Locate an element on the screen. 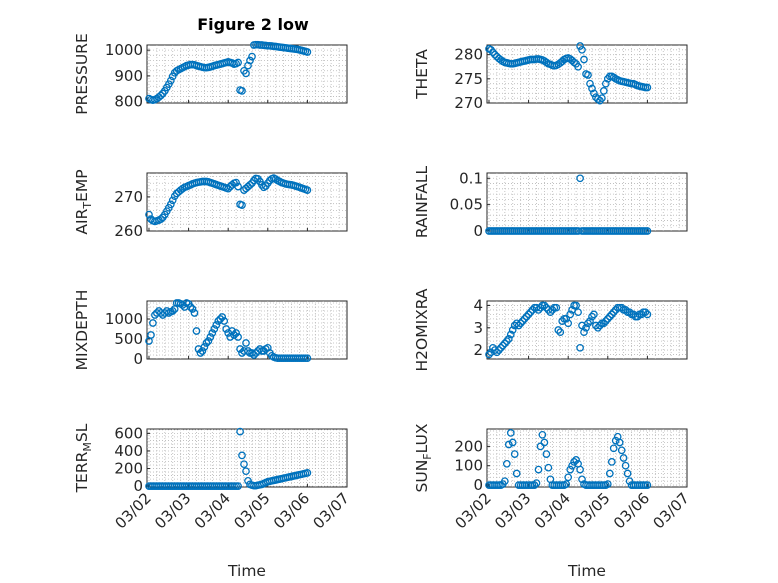 The width and height of the screenshot is (778, 583). y-tick-label: 200 is located at coordinates (468, 446).